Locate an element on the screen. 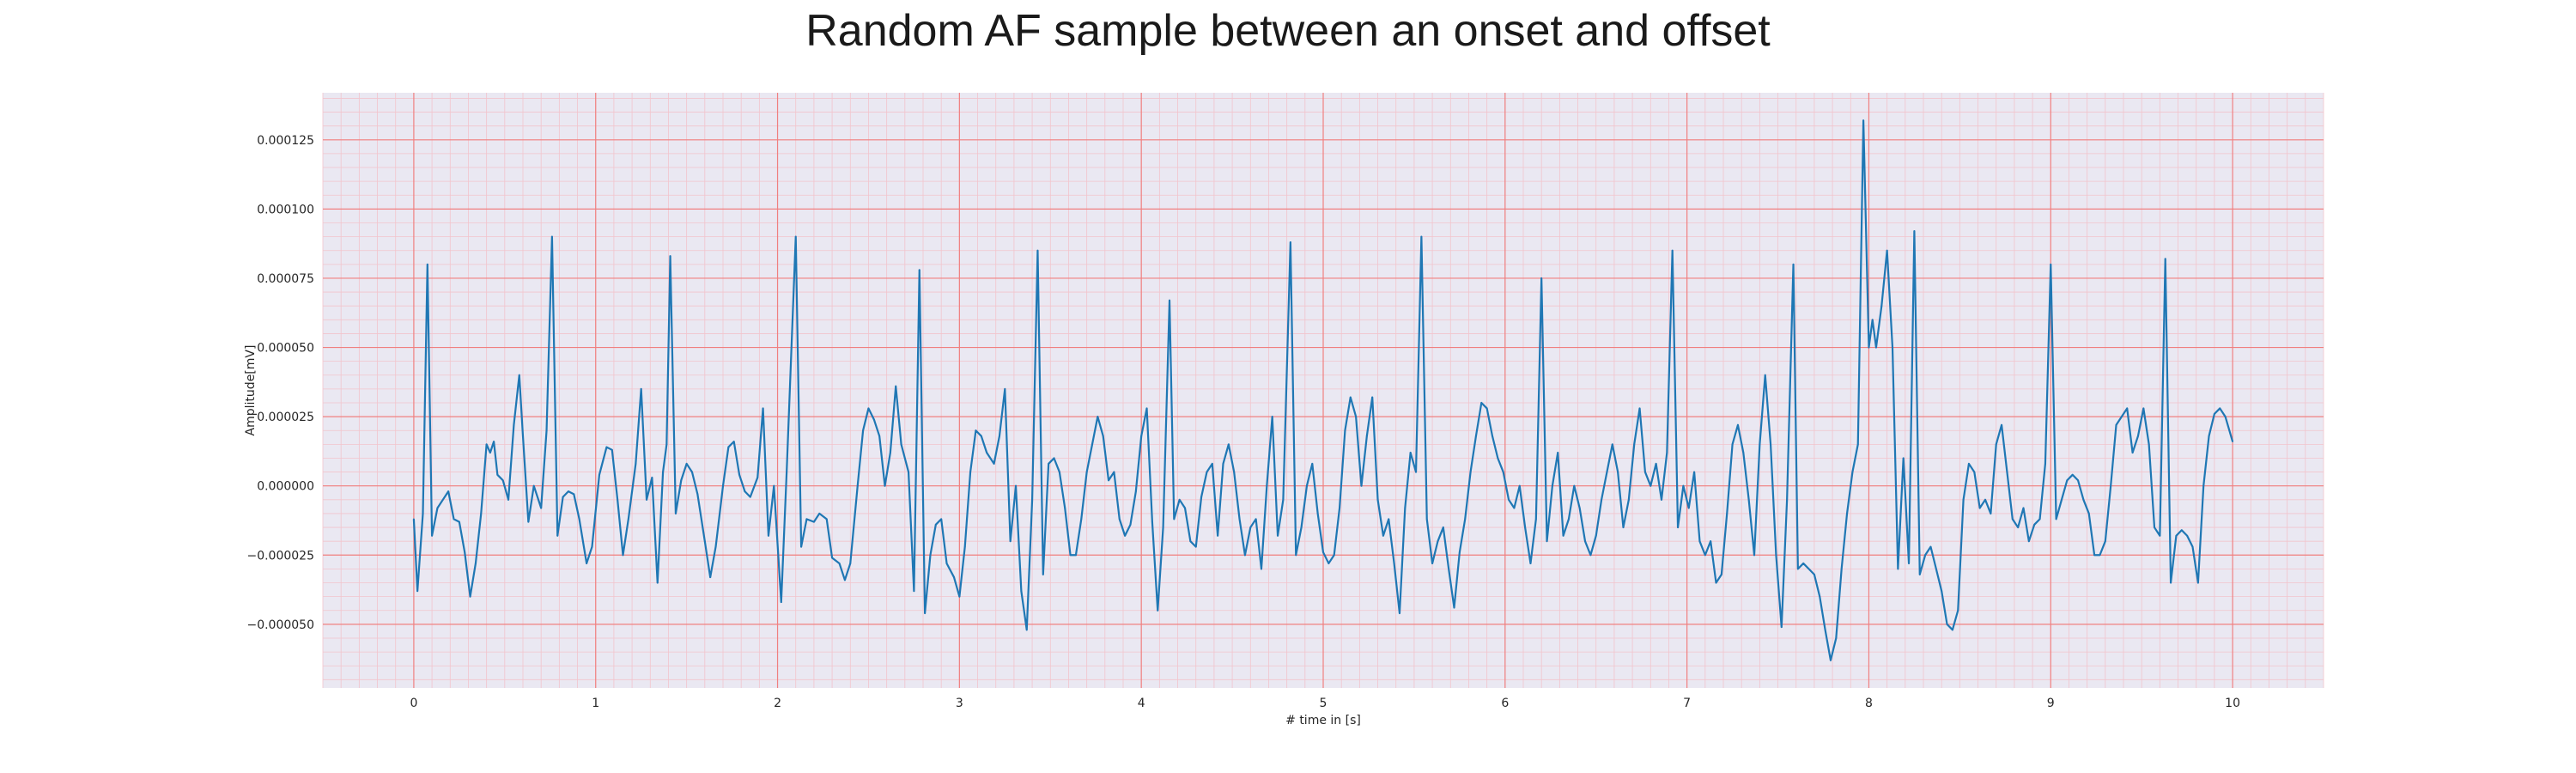 The height and width of the screenshot is (773, 2576). y-tick-label: 0.000000 is located at coordinates (285, 487).